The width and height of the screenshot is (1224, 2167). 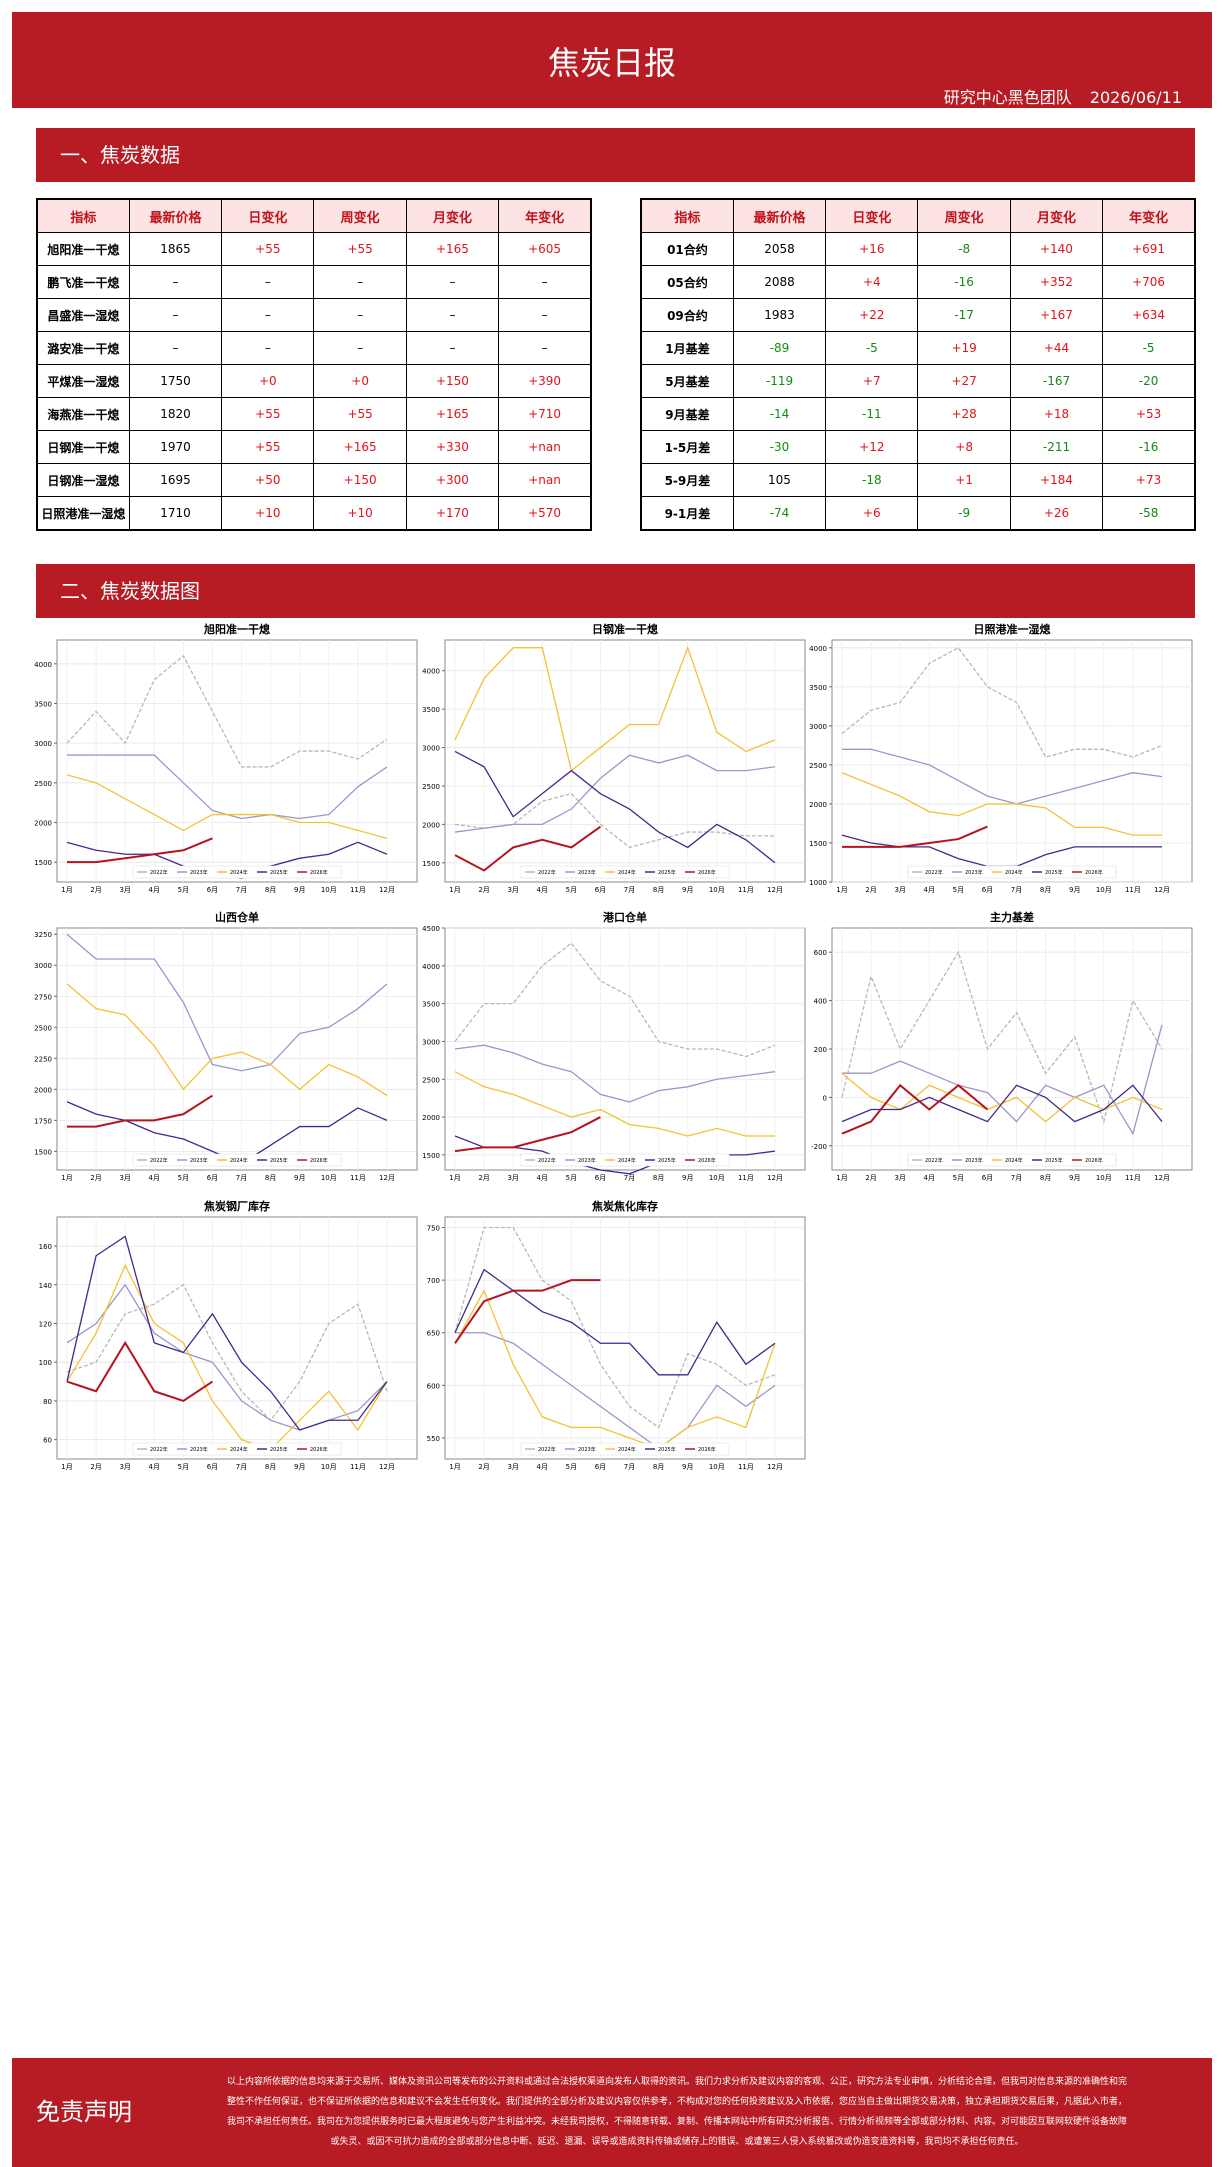 I want to click on section-title: 二、焦炭数据图, so click(x=130, y=591).